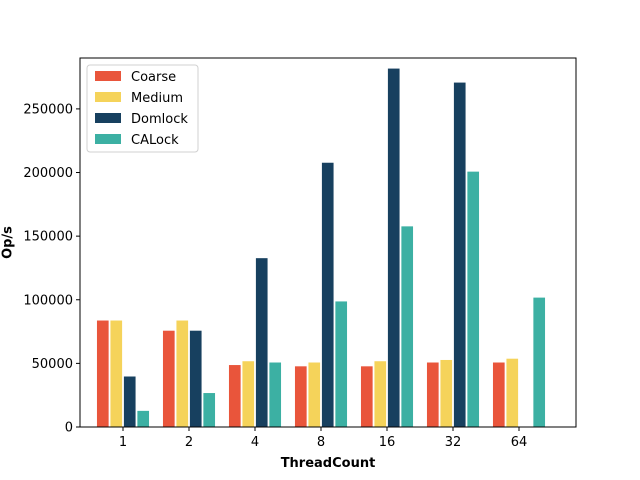 This screenshot has height=480, width=640. Describe the element at coordinates (48, 109) in the screenshot. I see `y-tick-label: 250000` at that location.